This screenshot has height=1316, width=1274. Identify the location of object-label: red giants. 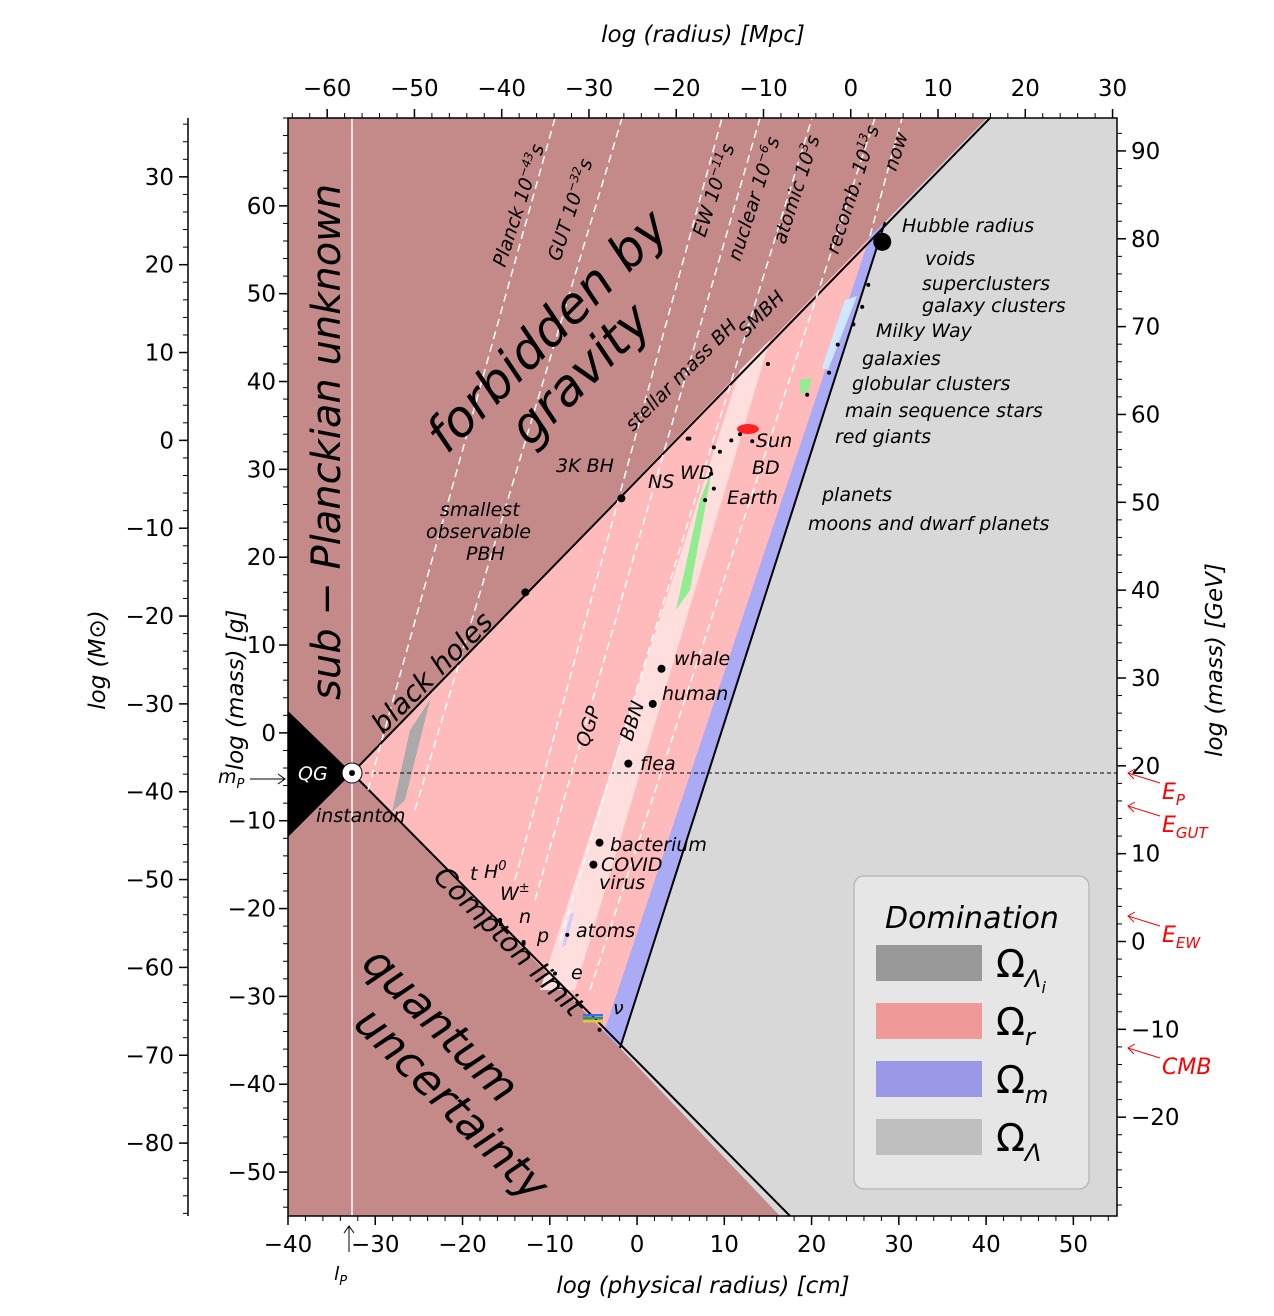
(883, 437).